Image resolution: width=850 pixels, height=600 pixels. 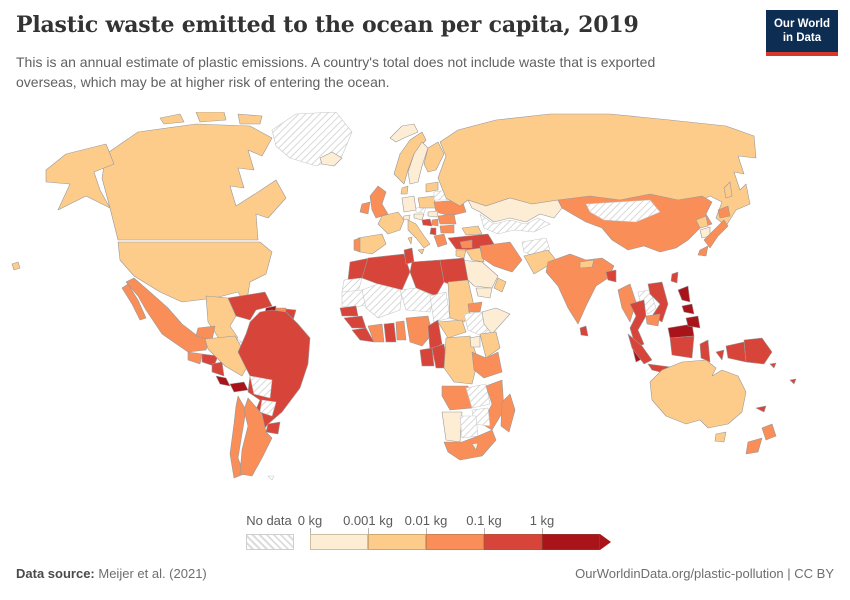 I want to click on country-zambia, so click(x=478, y=396).